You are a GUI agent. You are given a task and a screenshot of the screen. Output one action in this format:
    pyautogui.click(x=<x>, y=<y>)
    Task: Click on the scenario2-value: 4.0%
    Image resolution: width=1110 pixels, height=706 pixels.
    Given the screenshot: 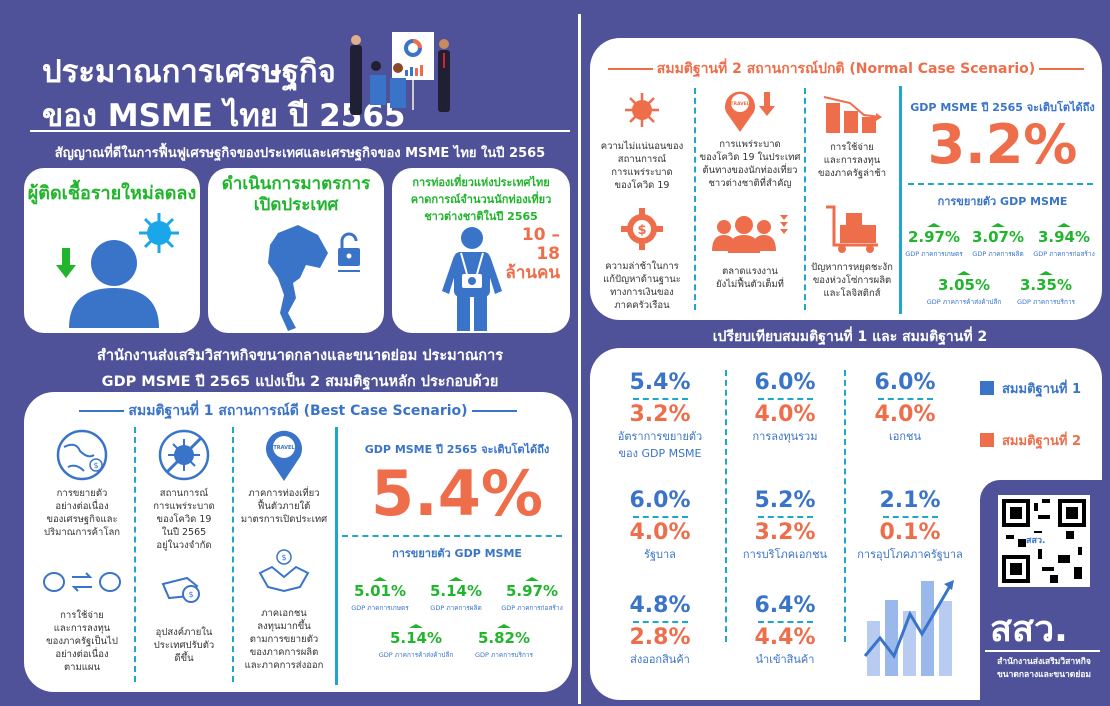 What is the action you would take?
    pyautogui.click(x=905, y=414)
    